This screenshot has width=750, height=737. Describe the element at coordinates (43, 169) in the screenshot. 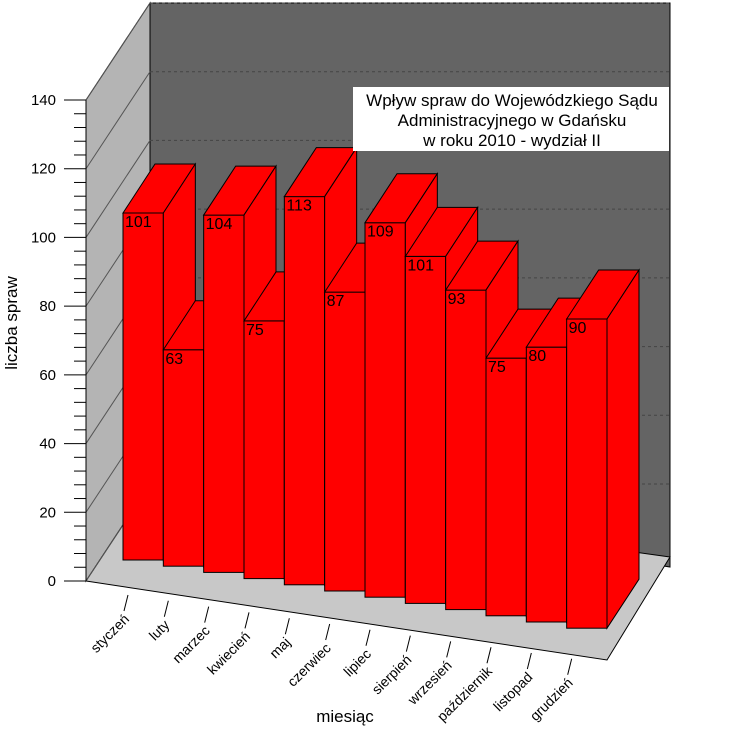

I see `y-tick-label: 120` at that location.